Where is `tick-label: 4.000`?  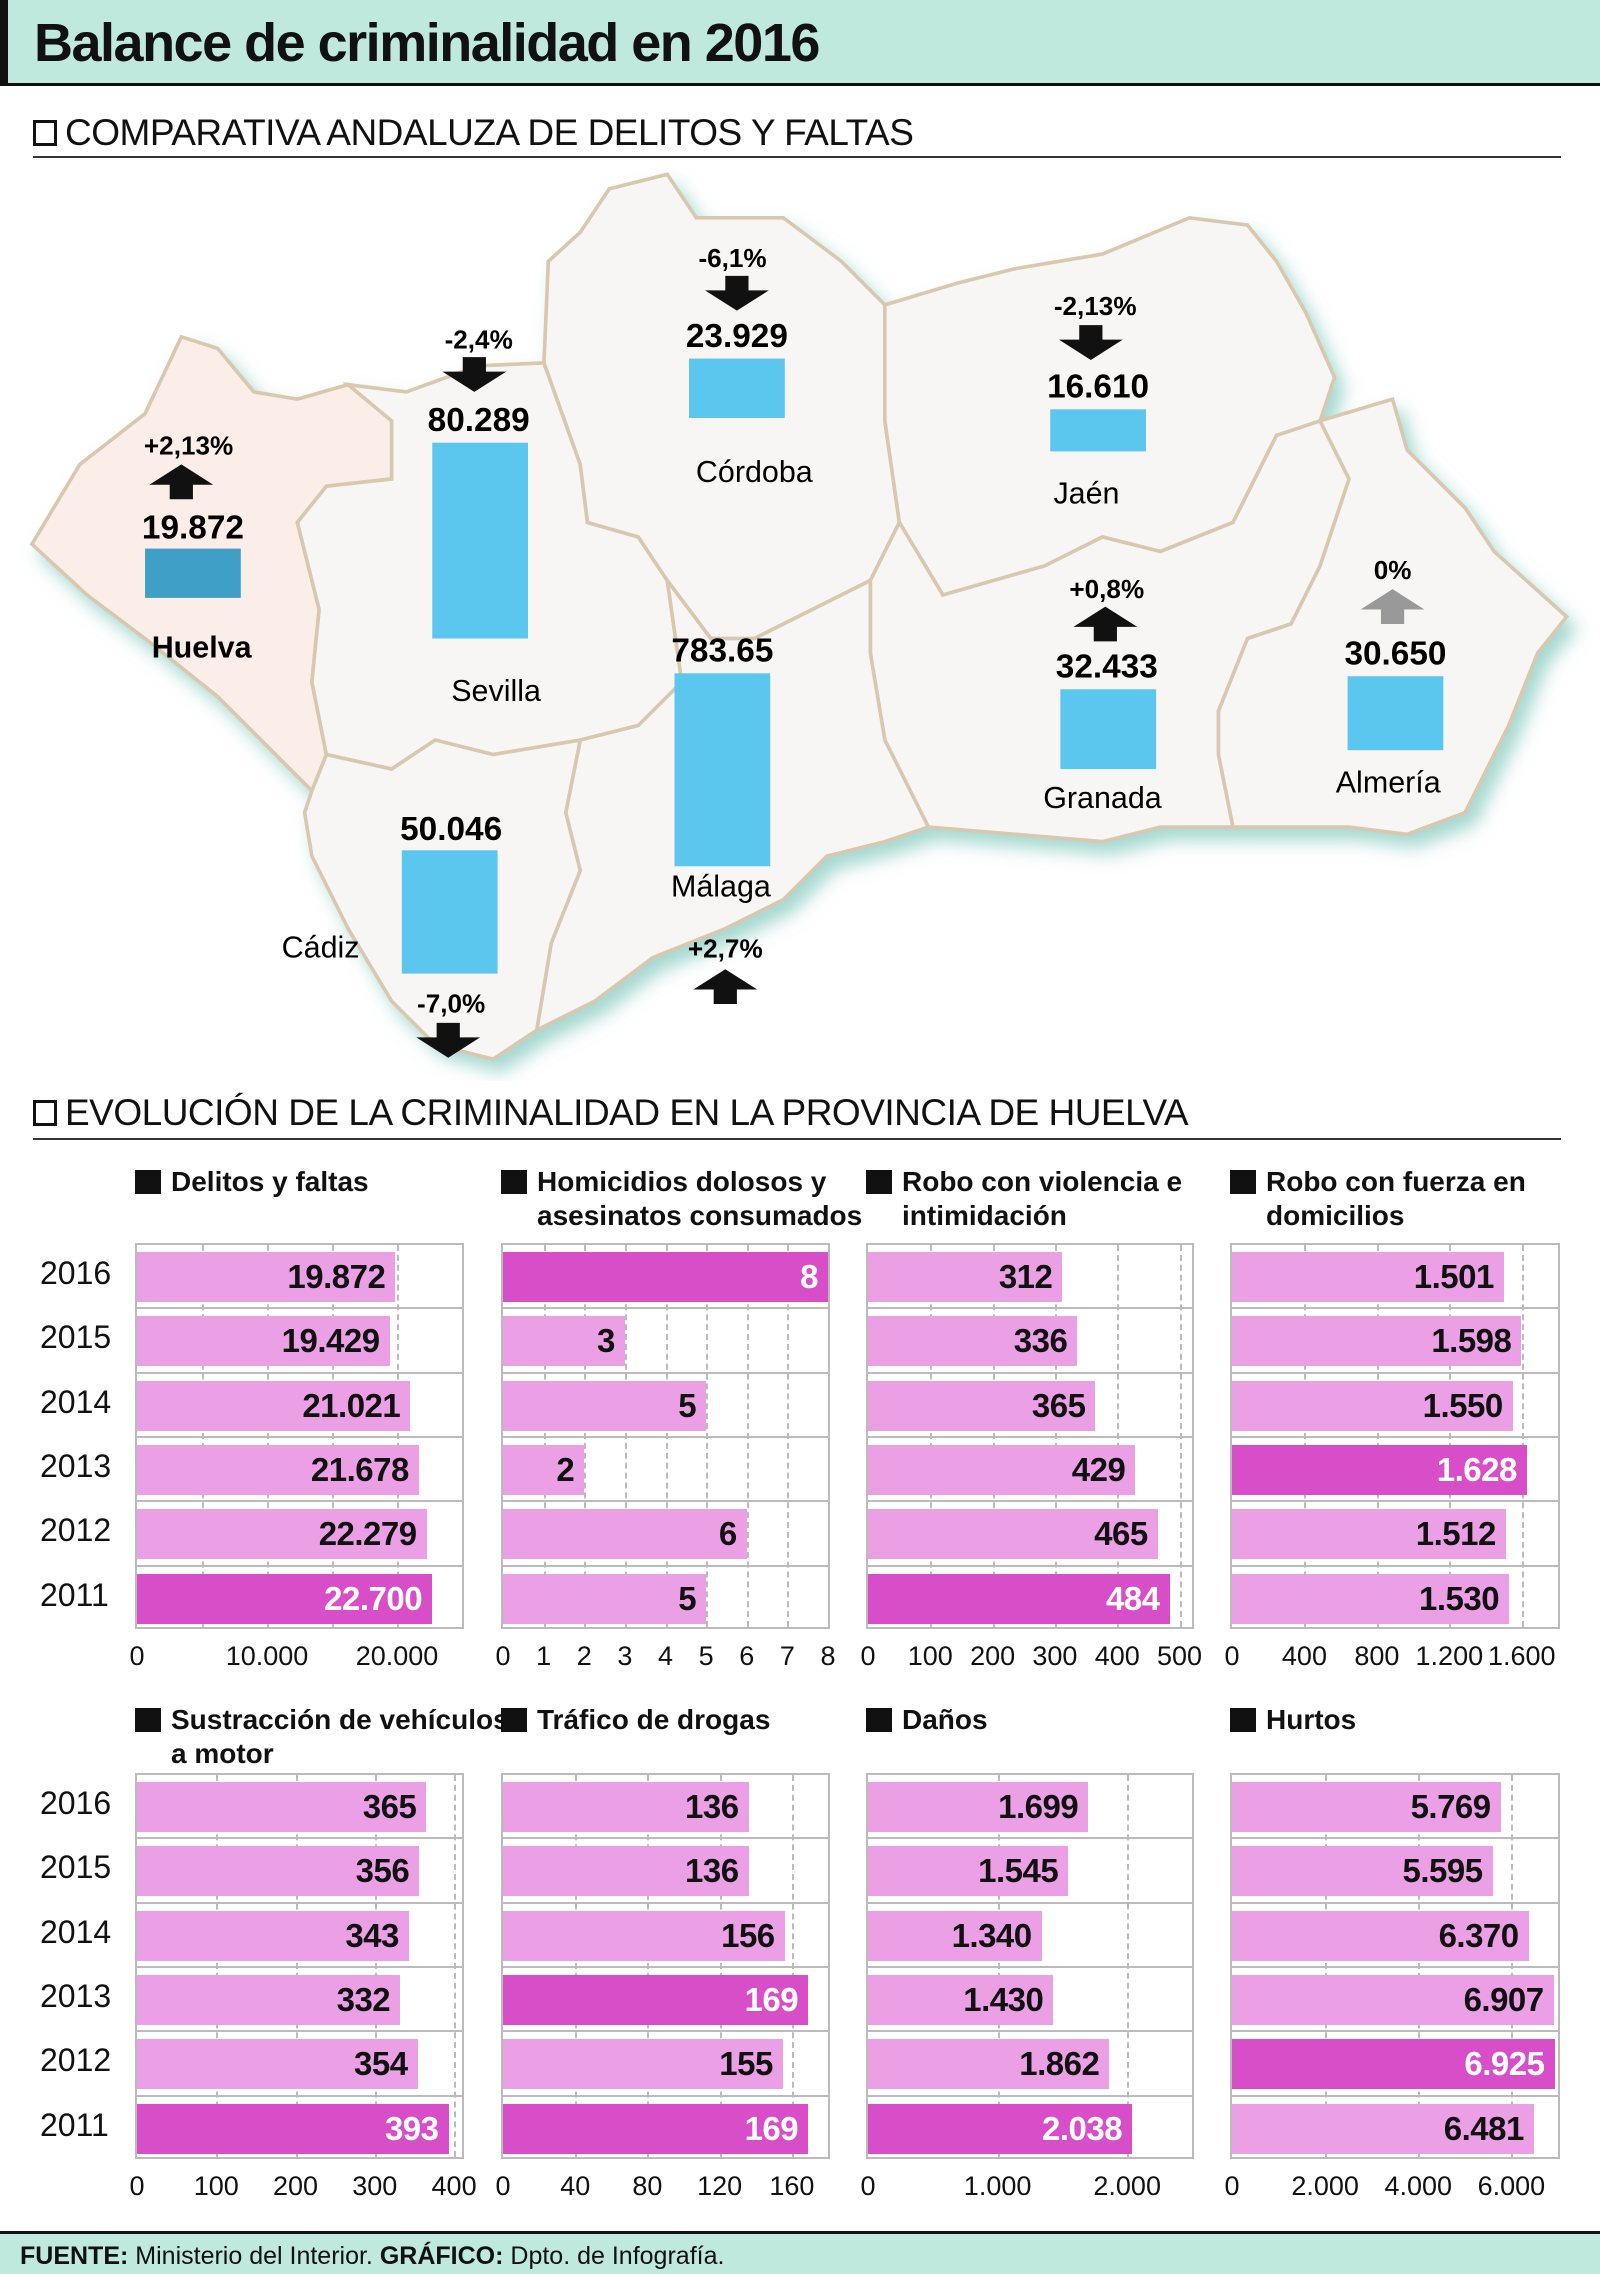 tick-label: 4.000 is located at coordinates (1418, 2186).